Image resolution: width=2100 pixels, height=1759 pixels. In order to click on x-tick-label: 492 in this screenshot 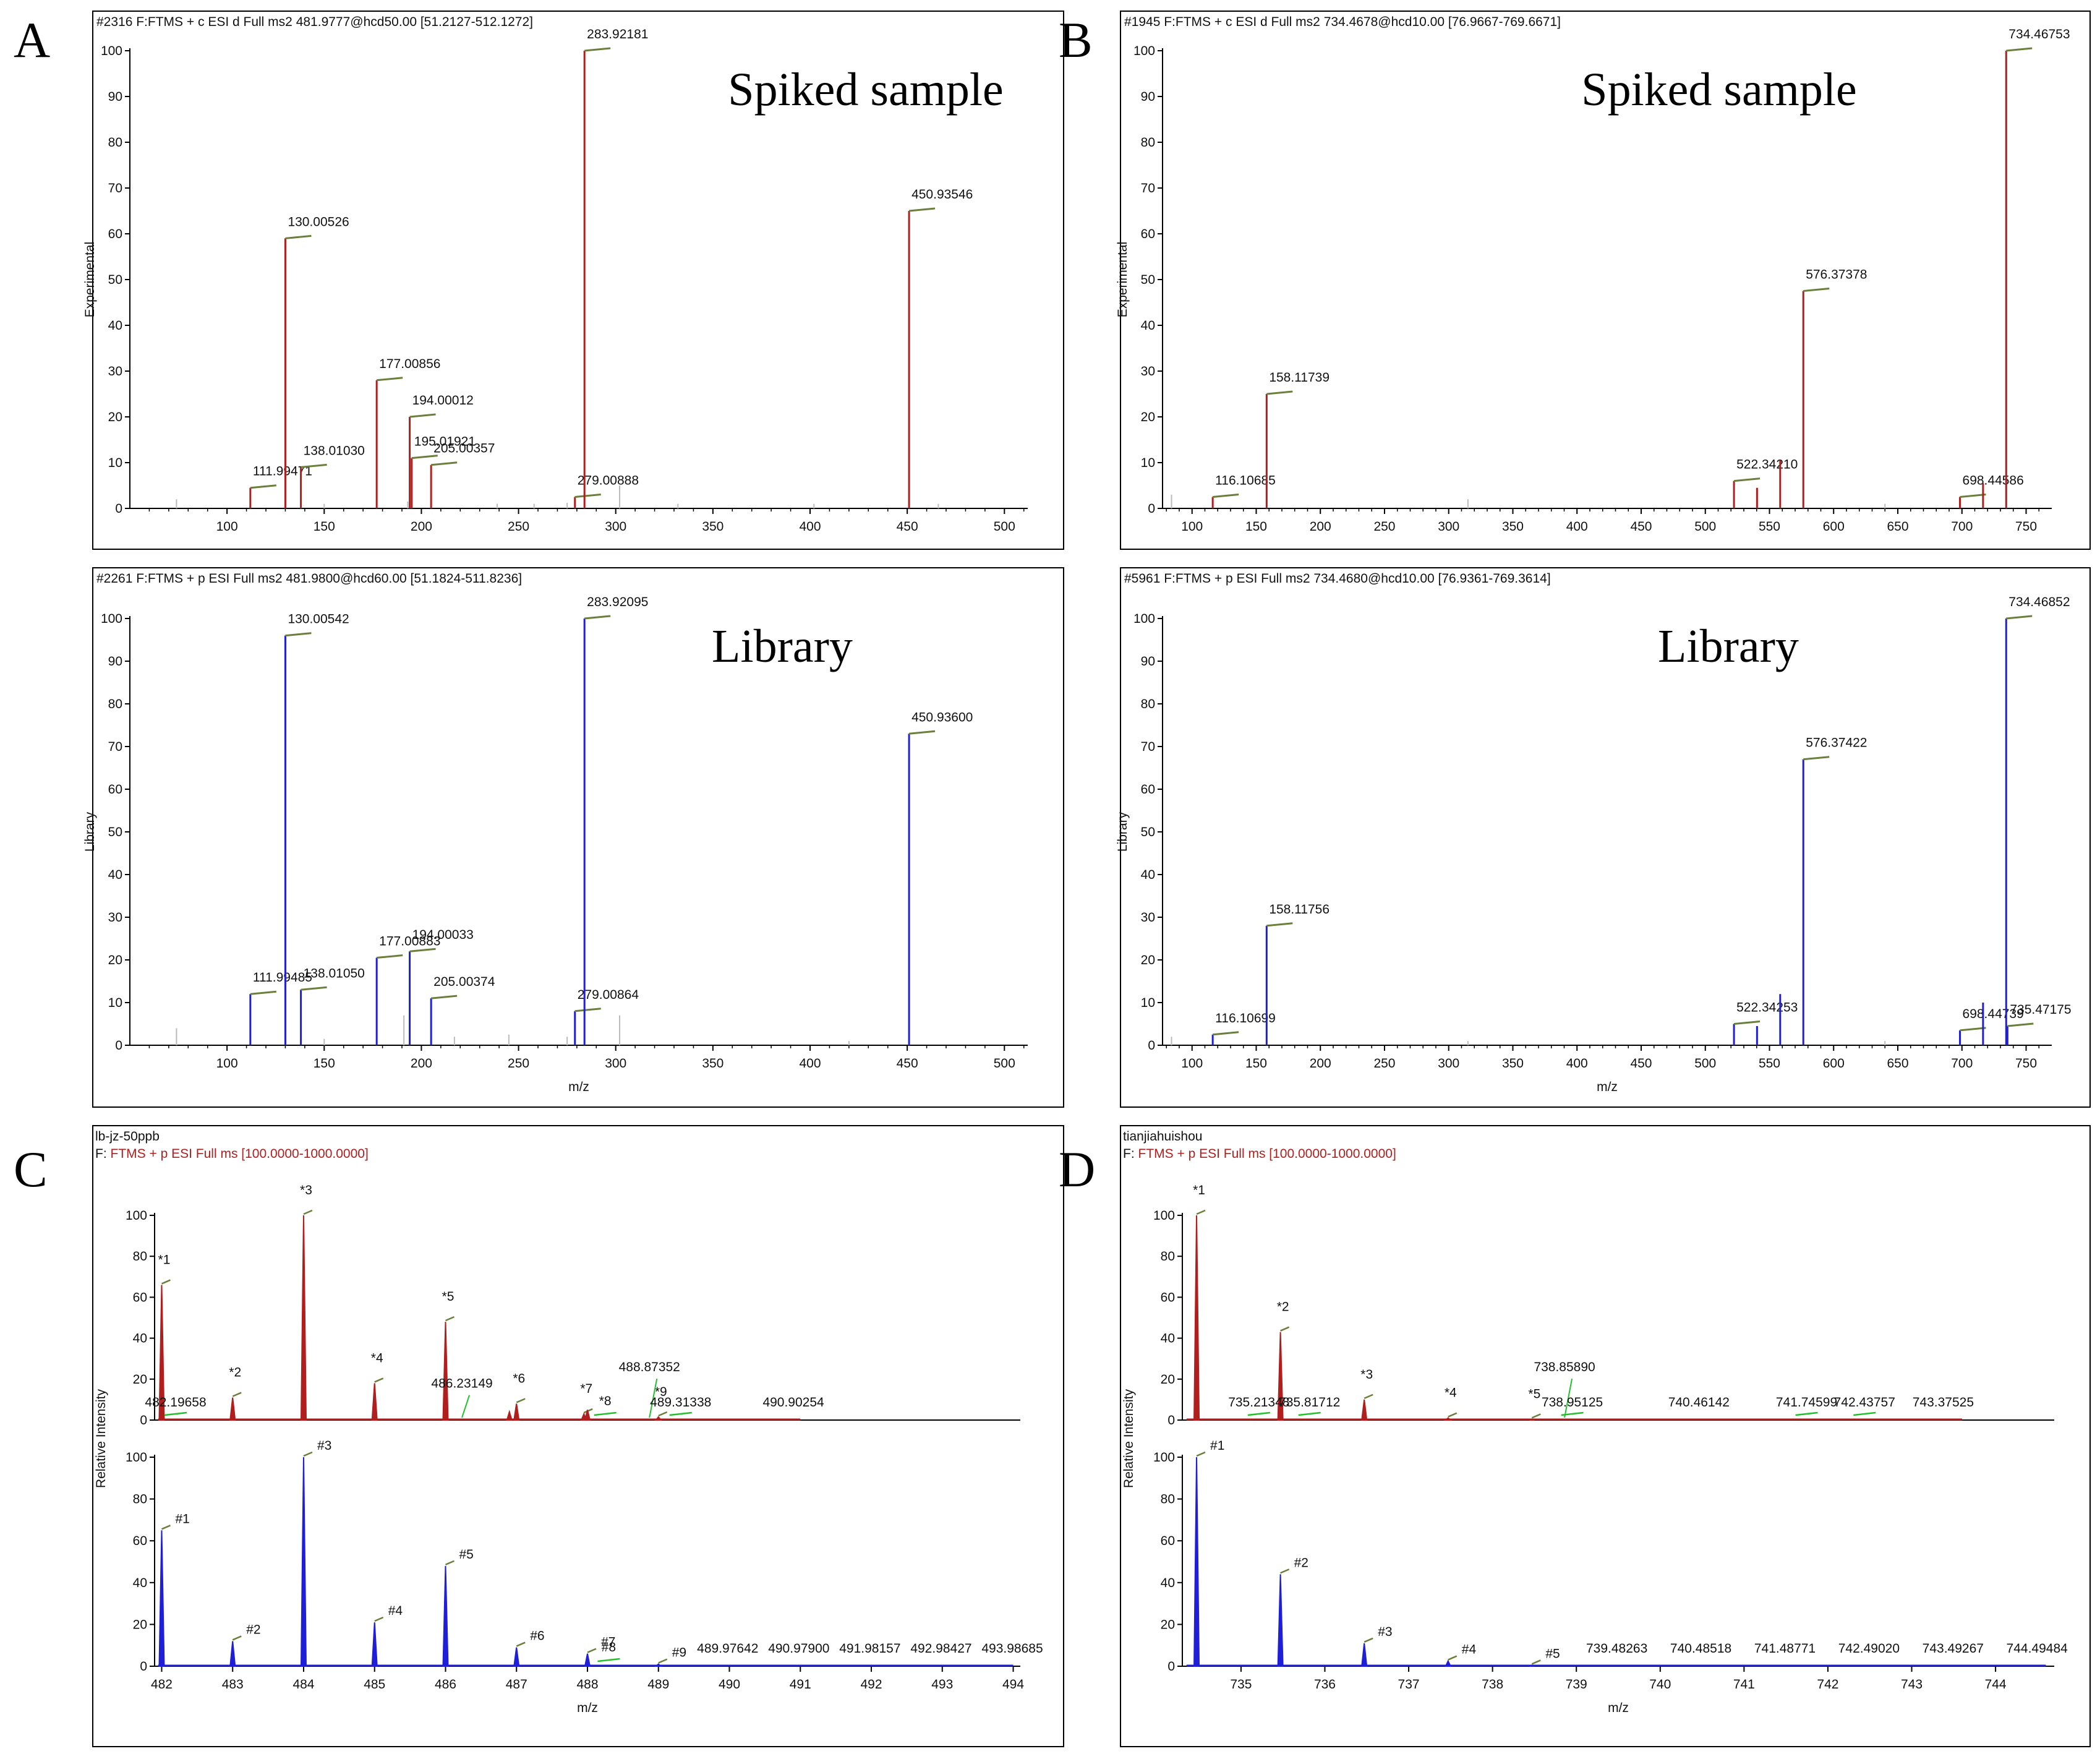, I will do `click(871, 1684)`.